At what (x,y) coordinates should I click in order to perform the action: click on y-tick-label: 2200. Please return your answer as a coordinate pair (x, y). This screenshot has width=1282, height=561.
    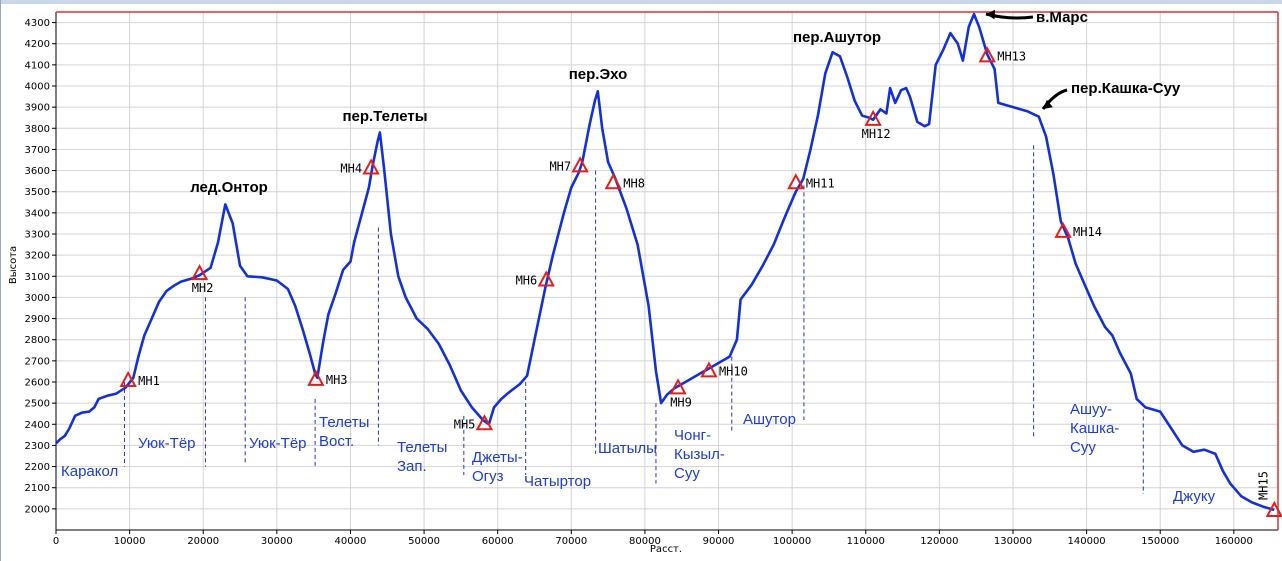
    Looking at the image, I should click on (37, 467).